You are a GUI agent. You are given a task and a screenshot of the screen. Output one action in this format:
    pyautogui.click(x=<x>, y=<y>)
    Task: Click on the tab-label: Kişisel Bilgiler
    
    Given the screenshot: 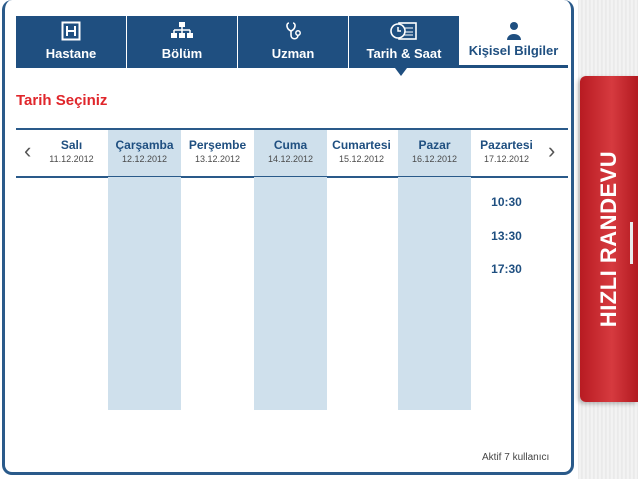 What is the action you would take?
    pyautogui.click(x=513, y=50)
    